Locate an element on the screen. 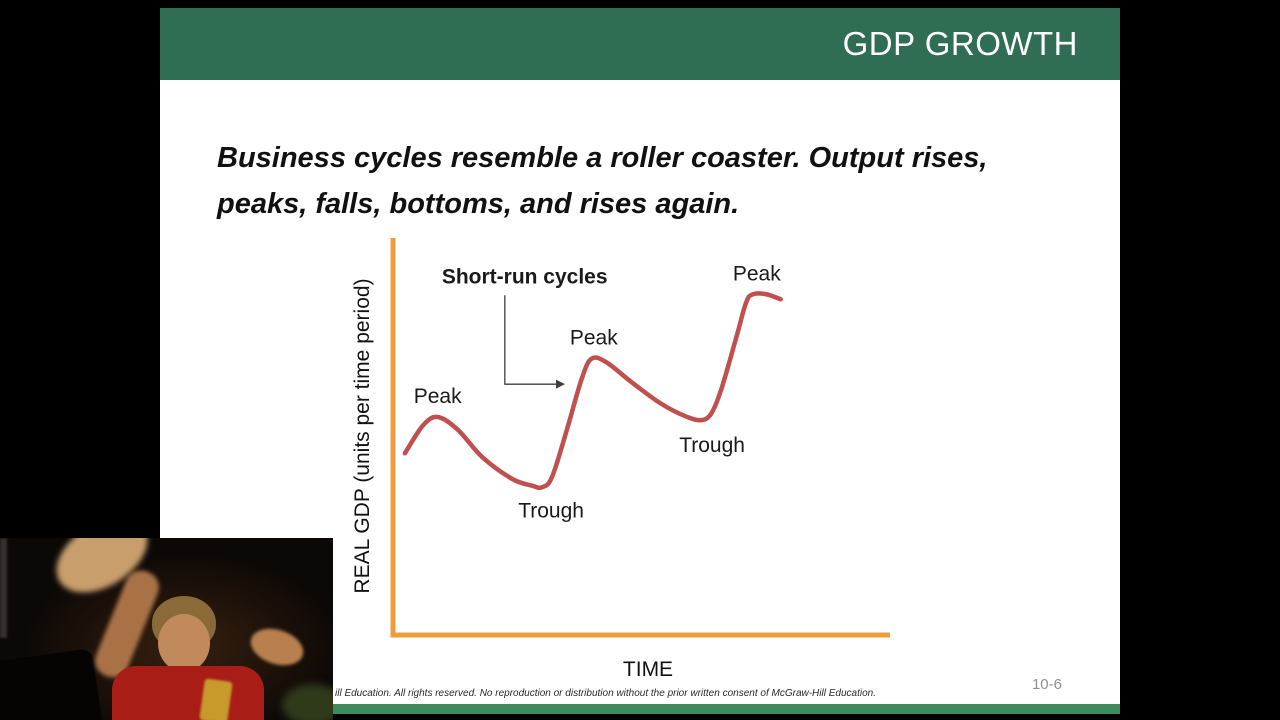  slide-page-number: 10-6 is located at coordinates (1046, 684).